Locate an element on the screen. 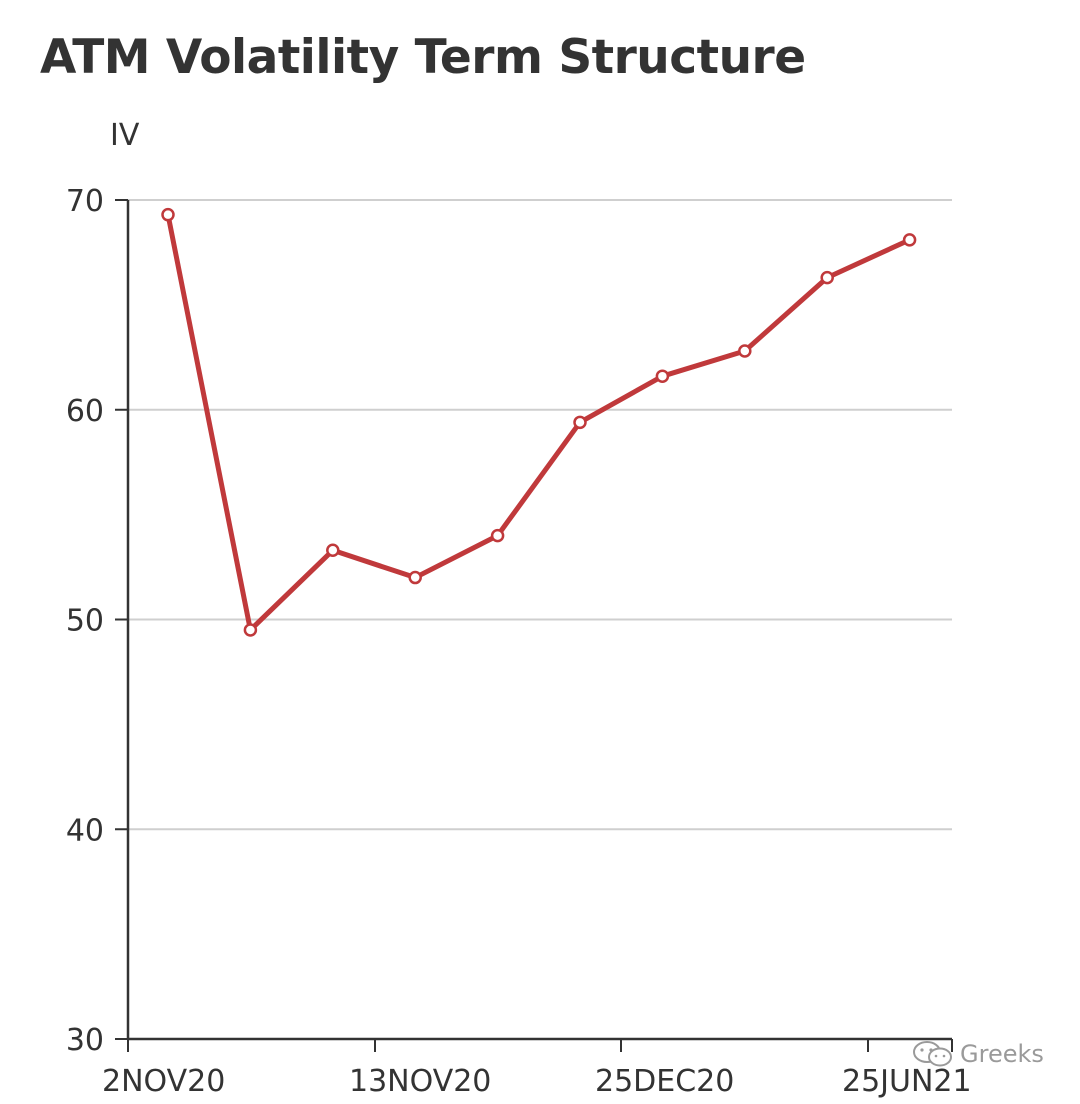  chart-title: ATM Volatility Term Structure is located at coordinates (423, 57).